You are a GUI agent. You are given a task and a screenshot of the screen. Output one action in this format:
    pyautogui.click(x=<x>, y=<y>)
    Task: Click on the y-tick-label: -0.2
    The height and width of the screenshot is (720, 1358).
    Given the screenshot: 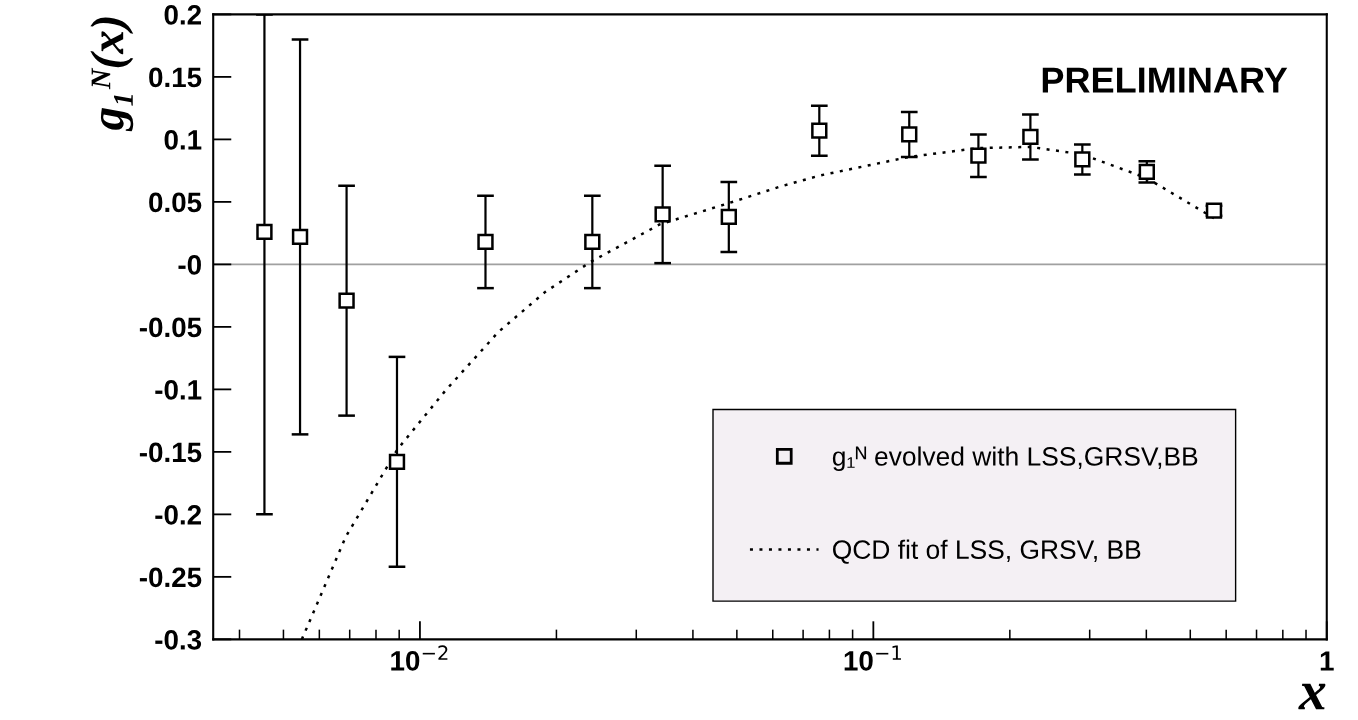 What is the action you would take?
    pyautogui.click(x=178, y=515)
    